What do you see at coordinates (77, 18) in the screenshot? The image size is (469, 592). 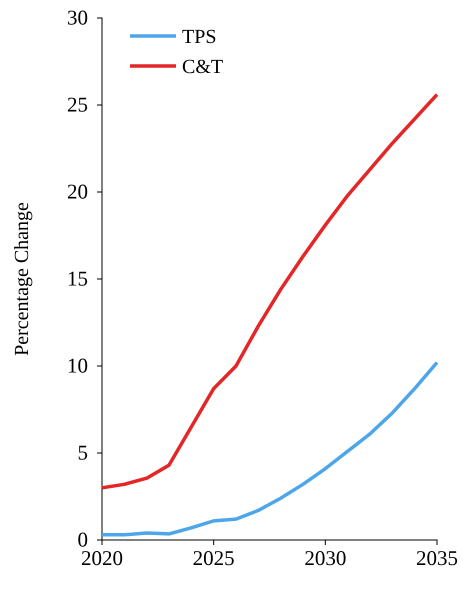 I see `y-tick-label: 30` at bounding box center [77, 18].